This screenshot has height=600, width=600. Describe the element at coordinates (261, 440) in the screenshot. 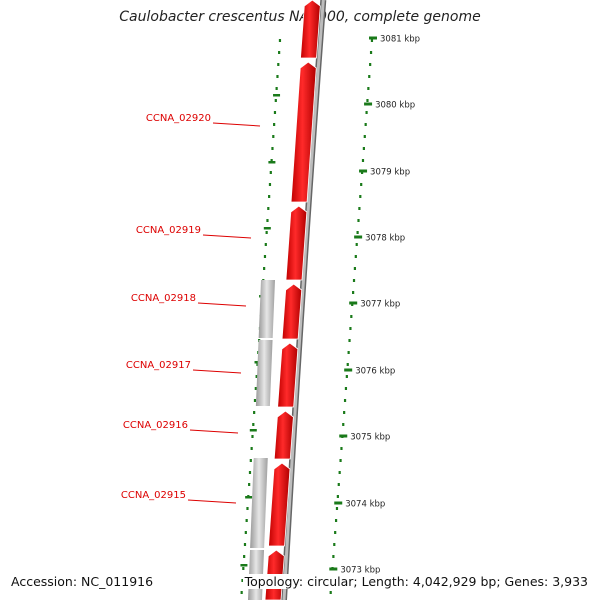

I see `grey-feature-track` at that location.